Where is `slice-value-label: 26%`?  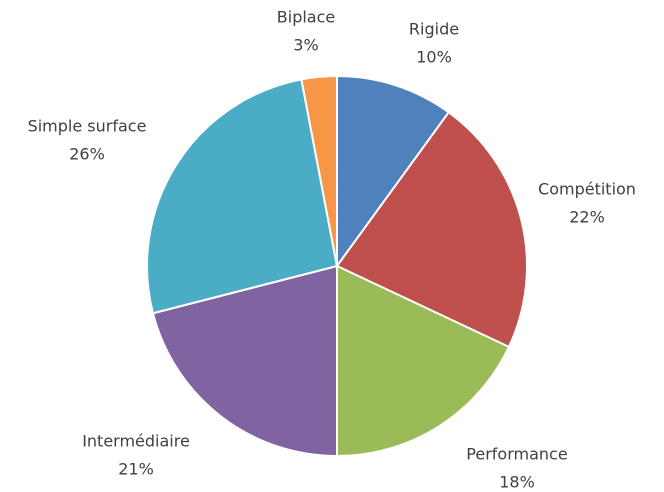 slice-value-label: 26% is located at coordinates (87, 154).